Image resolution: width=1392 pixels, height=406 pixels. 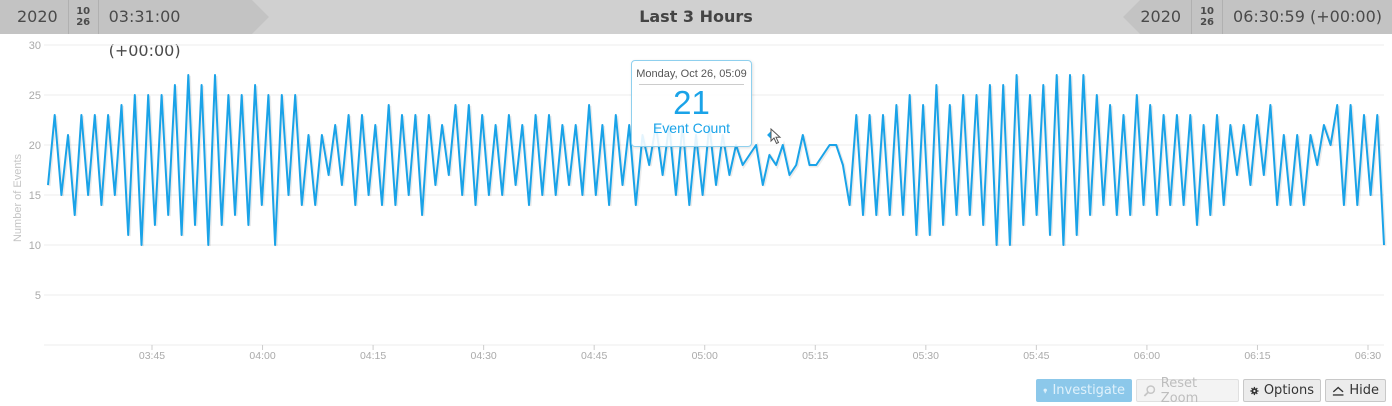 I want to click on range-start: 2020 10 26 03:31:00 (+00:00), so click(x=134, y=30).